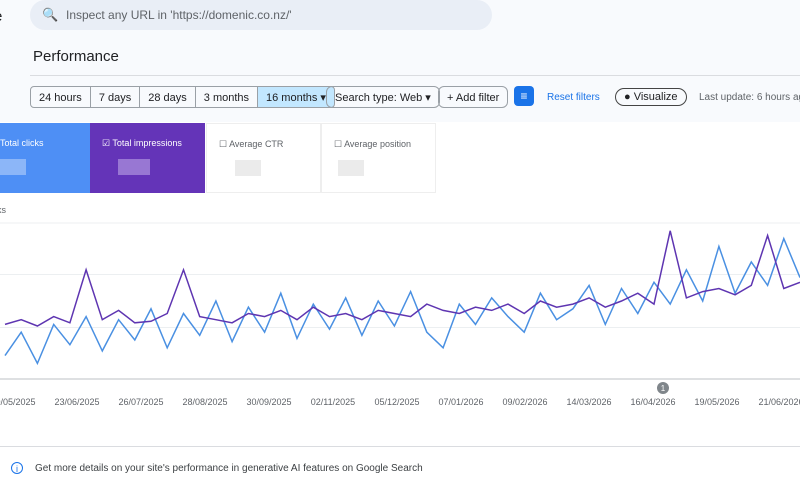  What do you see at coordinates (76, 402) in the screenshot?
I see `x-tick-label: 23/06/2025` at bounding box center [76, 402].